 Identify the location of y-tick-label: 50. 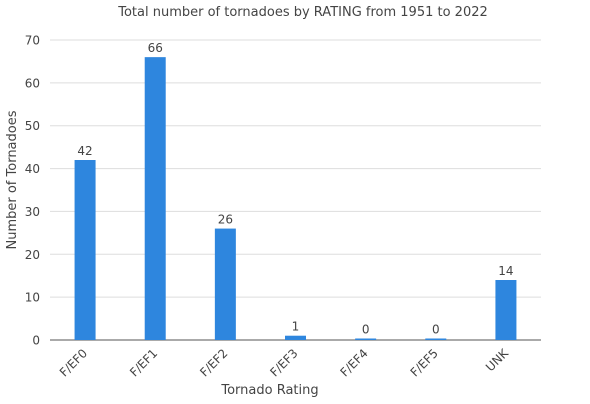
(32, 126).